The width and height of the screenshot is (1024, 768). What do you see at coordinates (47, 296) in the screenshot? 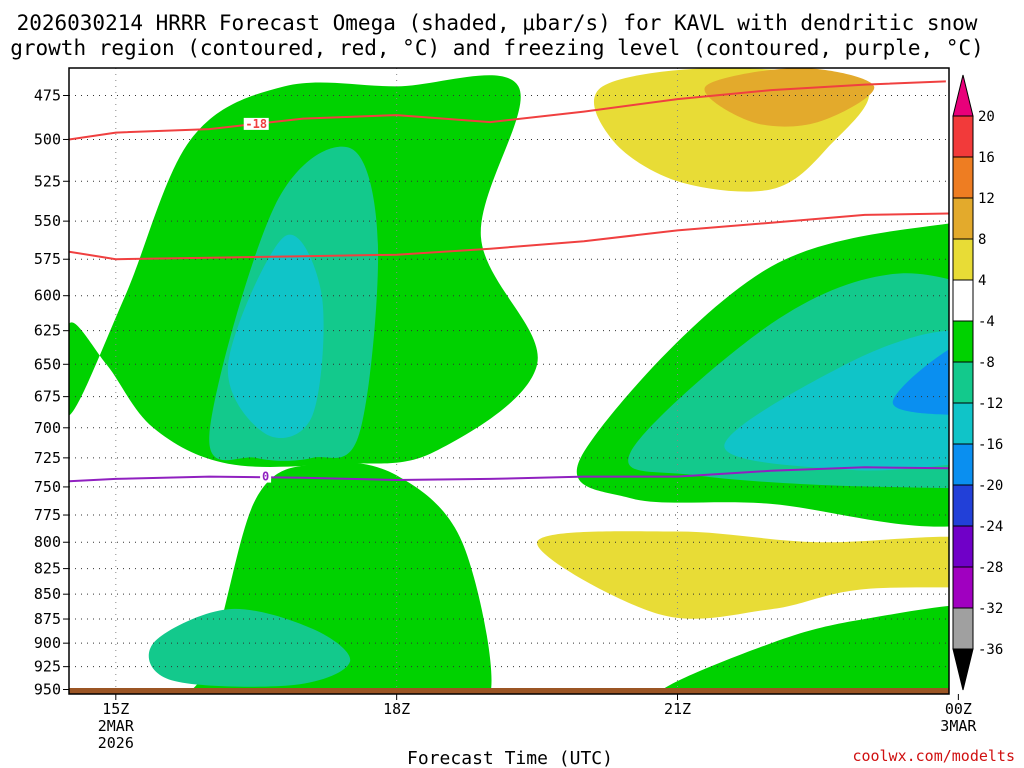
I see `ytick-label-600: 600` at bounding box center [47, 296].